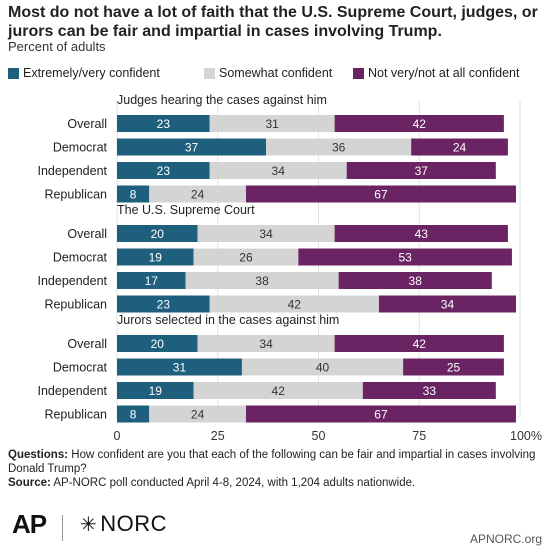 The height and width of the screenshot is (550, 550). What do you see at coordinates (228, 320) in the screenshot?
I see `group-title: Jurors selected in the cases against him` at bounding box center [228, 320].